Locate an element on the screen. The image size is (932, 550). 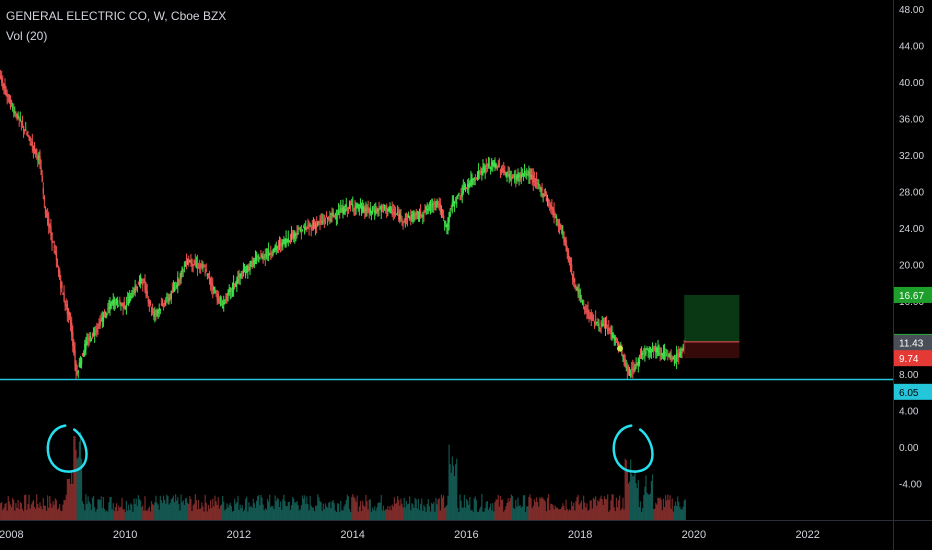
symbol-legend: GENERAL ELECTRIC CO, W, Cboe BZX is located at coordinates (116, 16).